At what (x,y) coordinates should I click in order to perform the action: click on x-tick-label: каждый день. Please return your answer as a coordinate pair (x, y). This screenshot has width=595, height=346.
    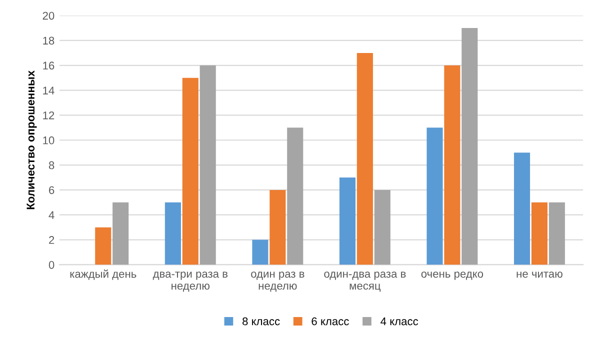
    Looking at the image, I should click on (103, 274).